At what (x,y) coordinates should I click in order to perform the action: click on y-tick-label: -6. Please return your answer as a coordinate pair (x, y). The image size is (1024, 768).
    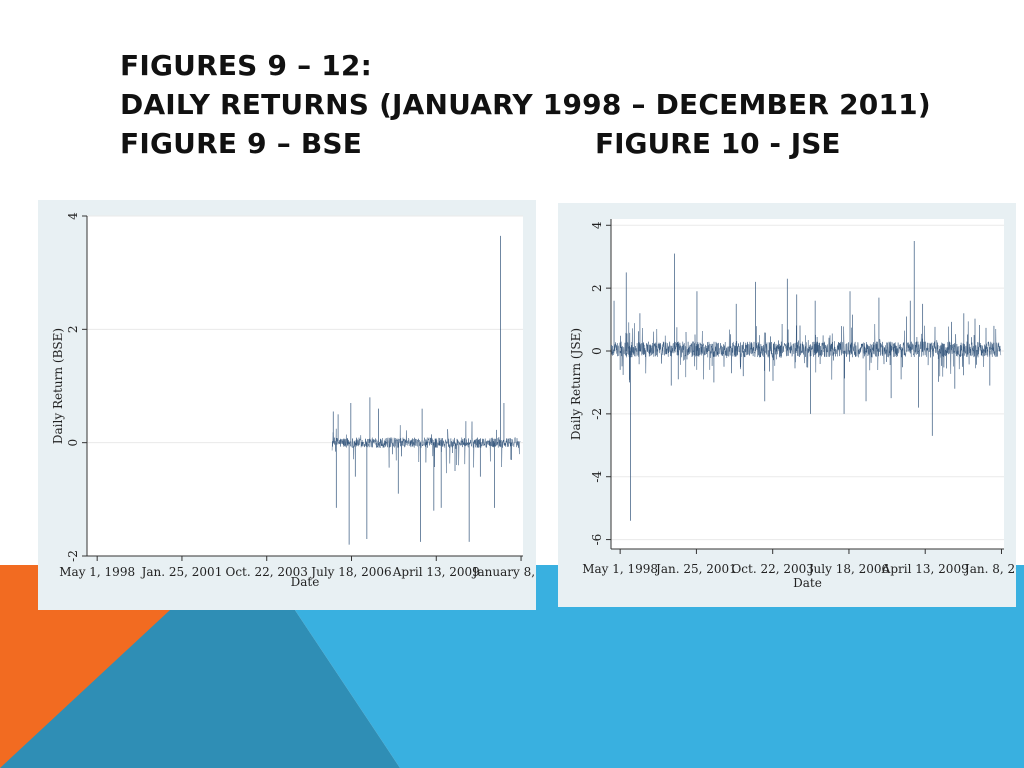
    Looking at the image, I should click on (597, 540).